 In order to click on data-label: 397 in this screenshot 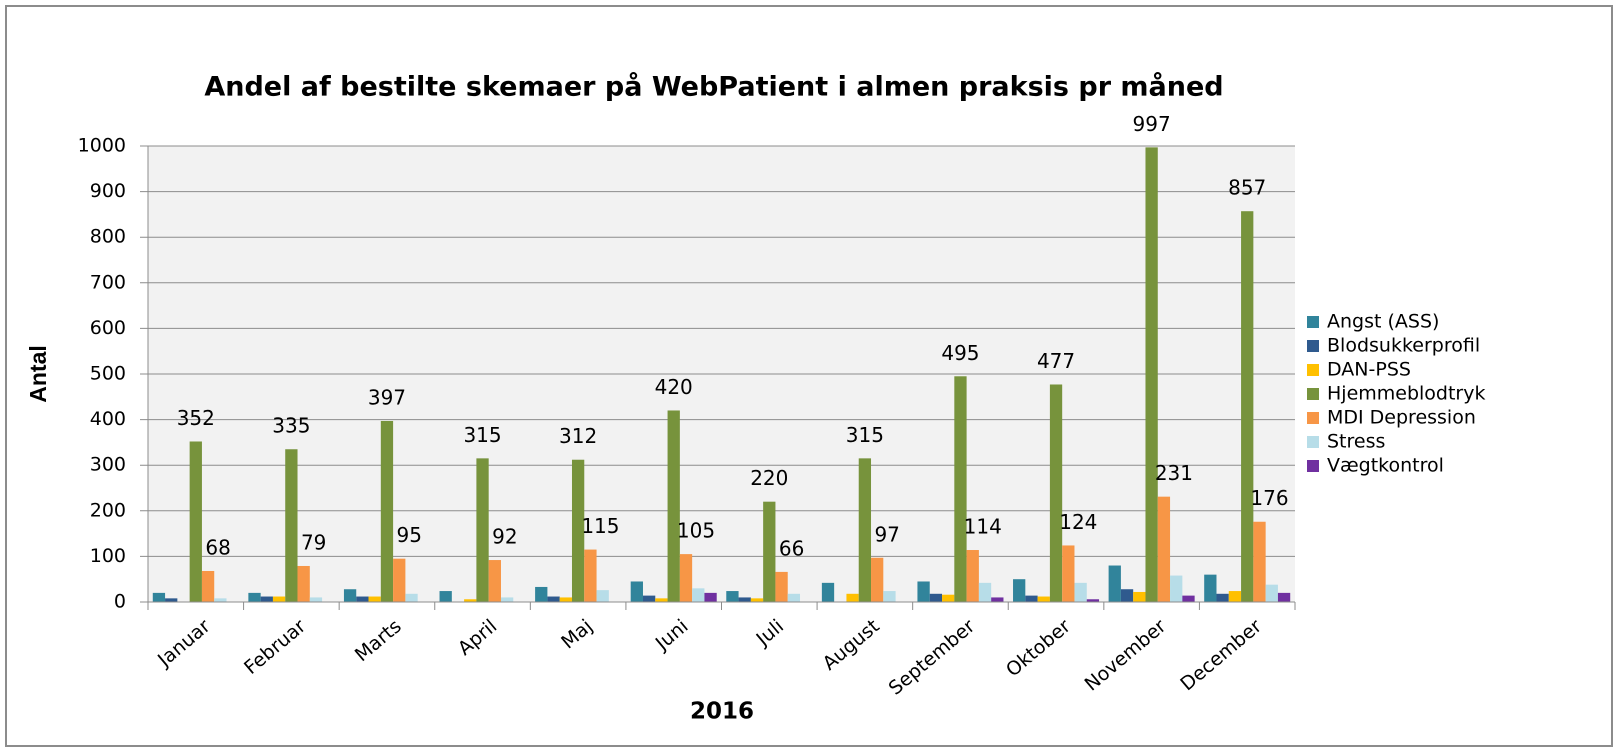, I will do `click(387, 397)`.